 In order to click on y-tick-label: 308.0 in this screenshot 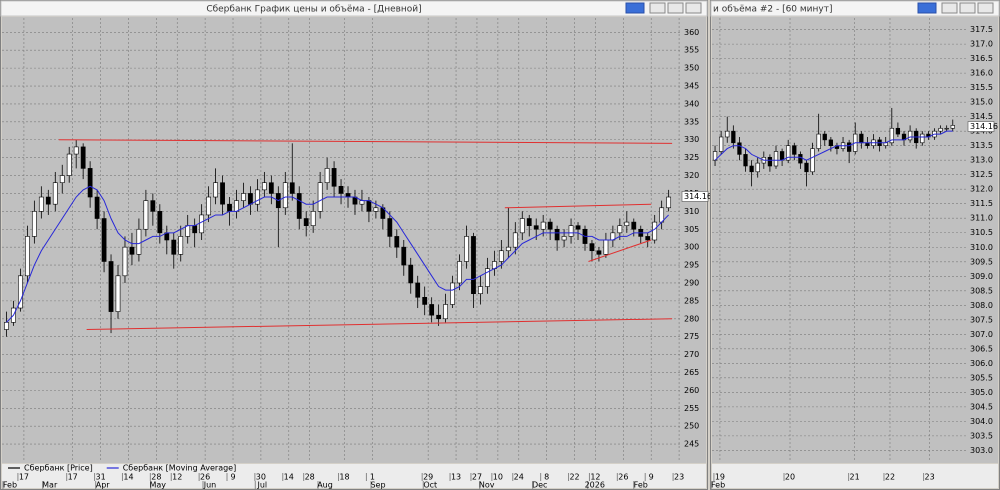, I will do `click(981, 305)`.